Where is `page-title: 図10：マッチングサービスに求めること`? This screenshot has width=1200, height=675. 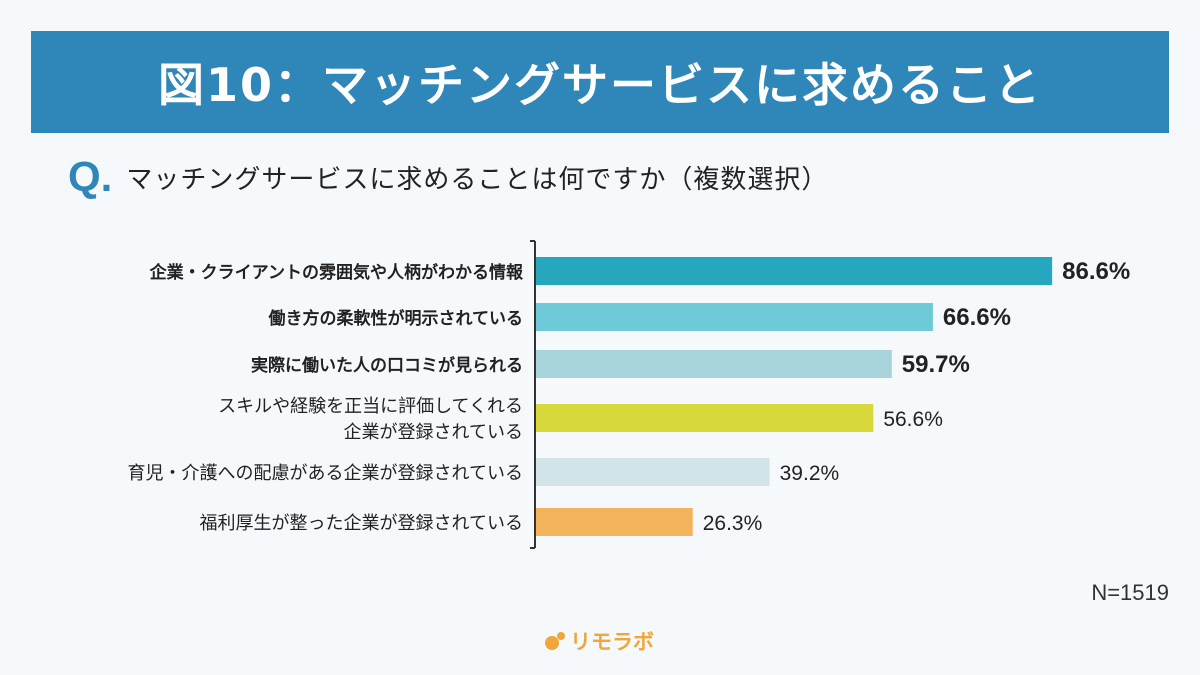
page-title: 図10：マッチングサービスに求めること is located at coordinates (599, 85).